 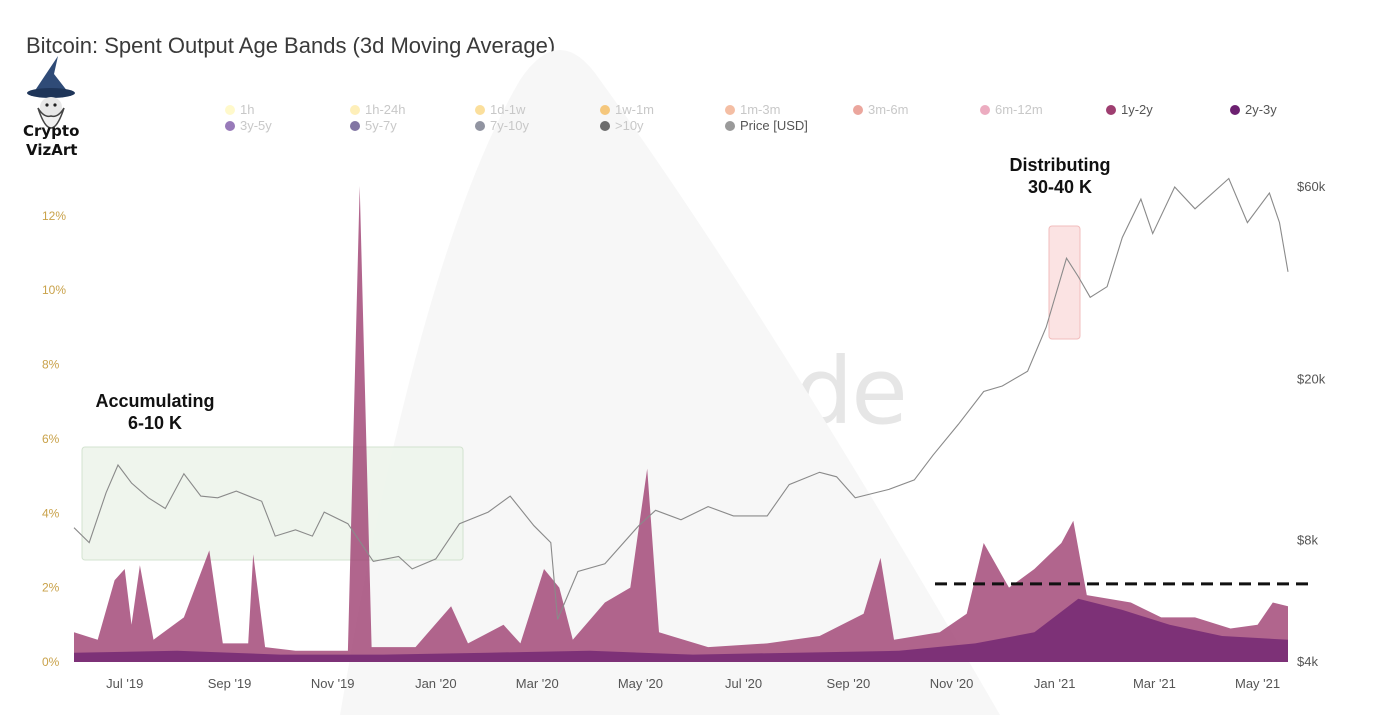 What do you see at coordinates (1261, 109) in the screenshot?
I see `legend-label: 2y-3y` at bounding box center [1261, 109].